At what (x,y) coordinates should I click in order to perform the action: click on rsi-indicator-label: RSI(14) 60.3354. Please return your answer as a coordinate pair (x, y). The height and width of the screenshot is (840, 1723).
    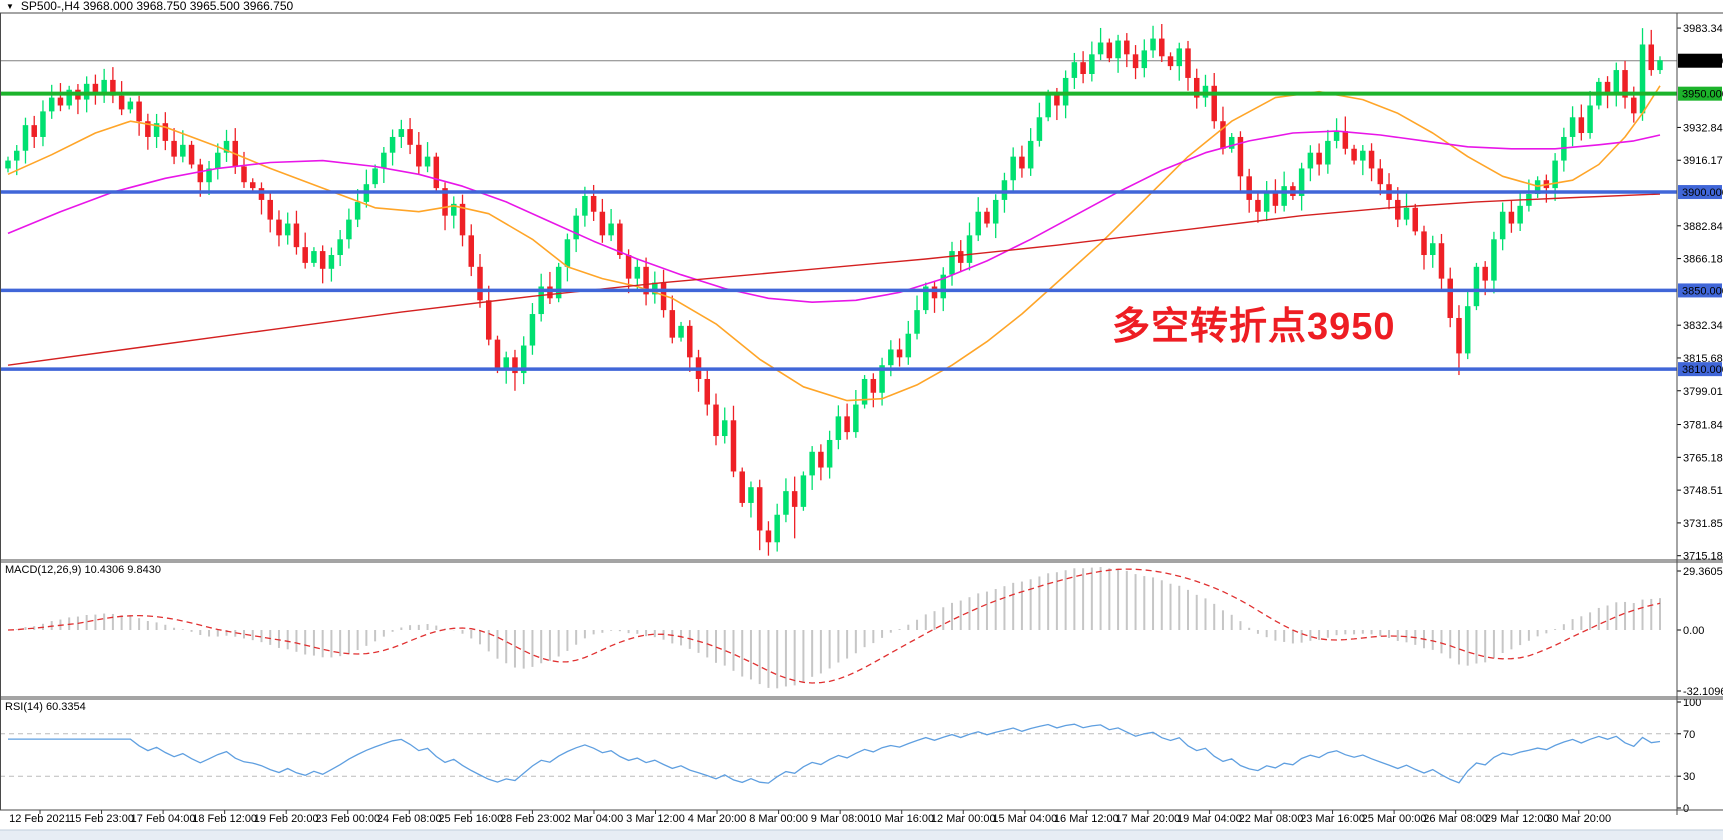
    Looking at the image, I should click on (45, 707).